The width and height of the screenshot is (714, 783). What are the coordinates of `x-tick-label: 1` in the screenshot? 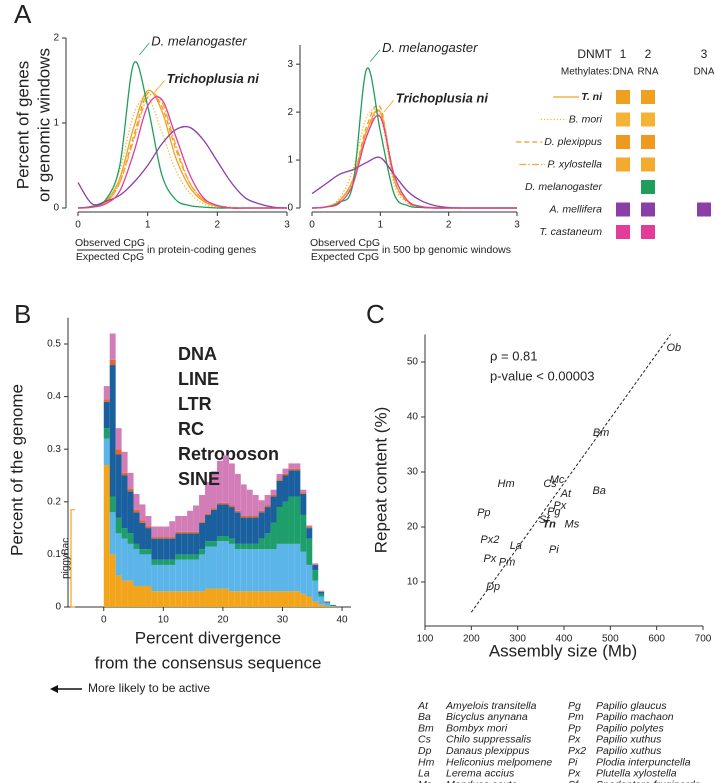 It's located at (381, 225).